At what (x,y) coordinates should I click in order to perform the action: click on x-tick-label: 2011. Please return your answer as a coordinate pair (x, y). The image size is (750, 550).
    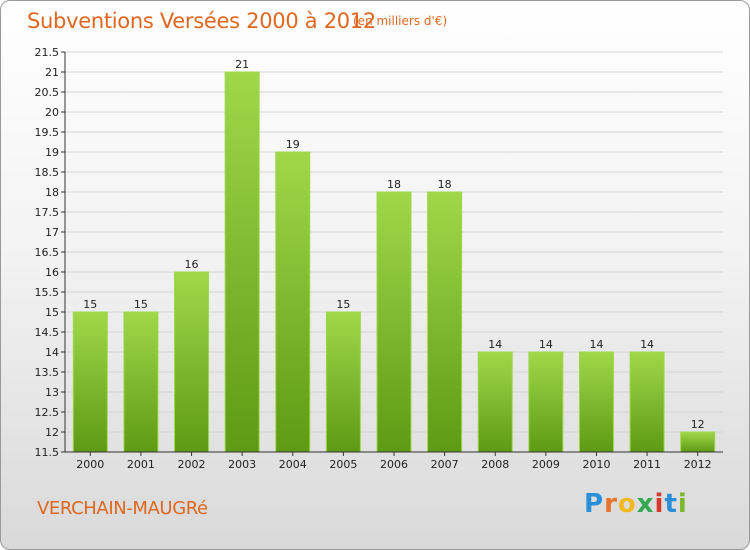
    Looking at the image, I should click on (647, 464).